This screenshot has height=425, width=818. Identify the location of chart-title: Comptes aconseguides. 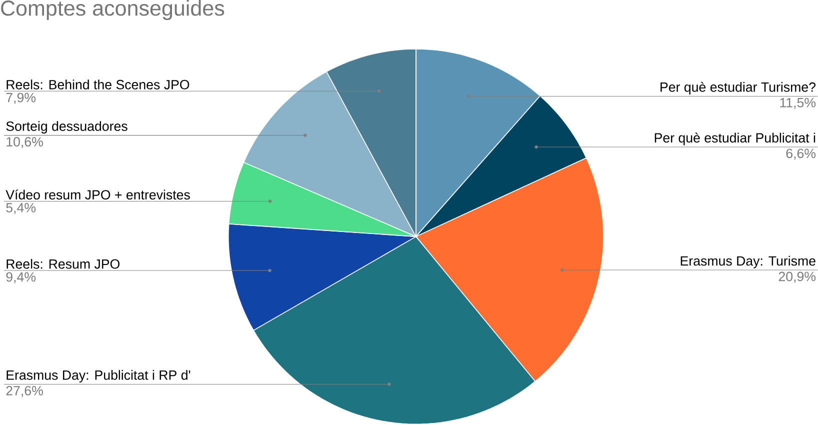
(112, 10).